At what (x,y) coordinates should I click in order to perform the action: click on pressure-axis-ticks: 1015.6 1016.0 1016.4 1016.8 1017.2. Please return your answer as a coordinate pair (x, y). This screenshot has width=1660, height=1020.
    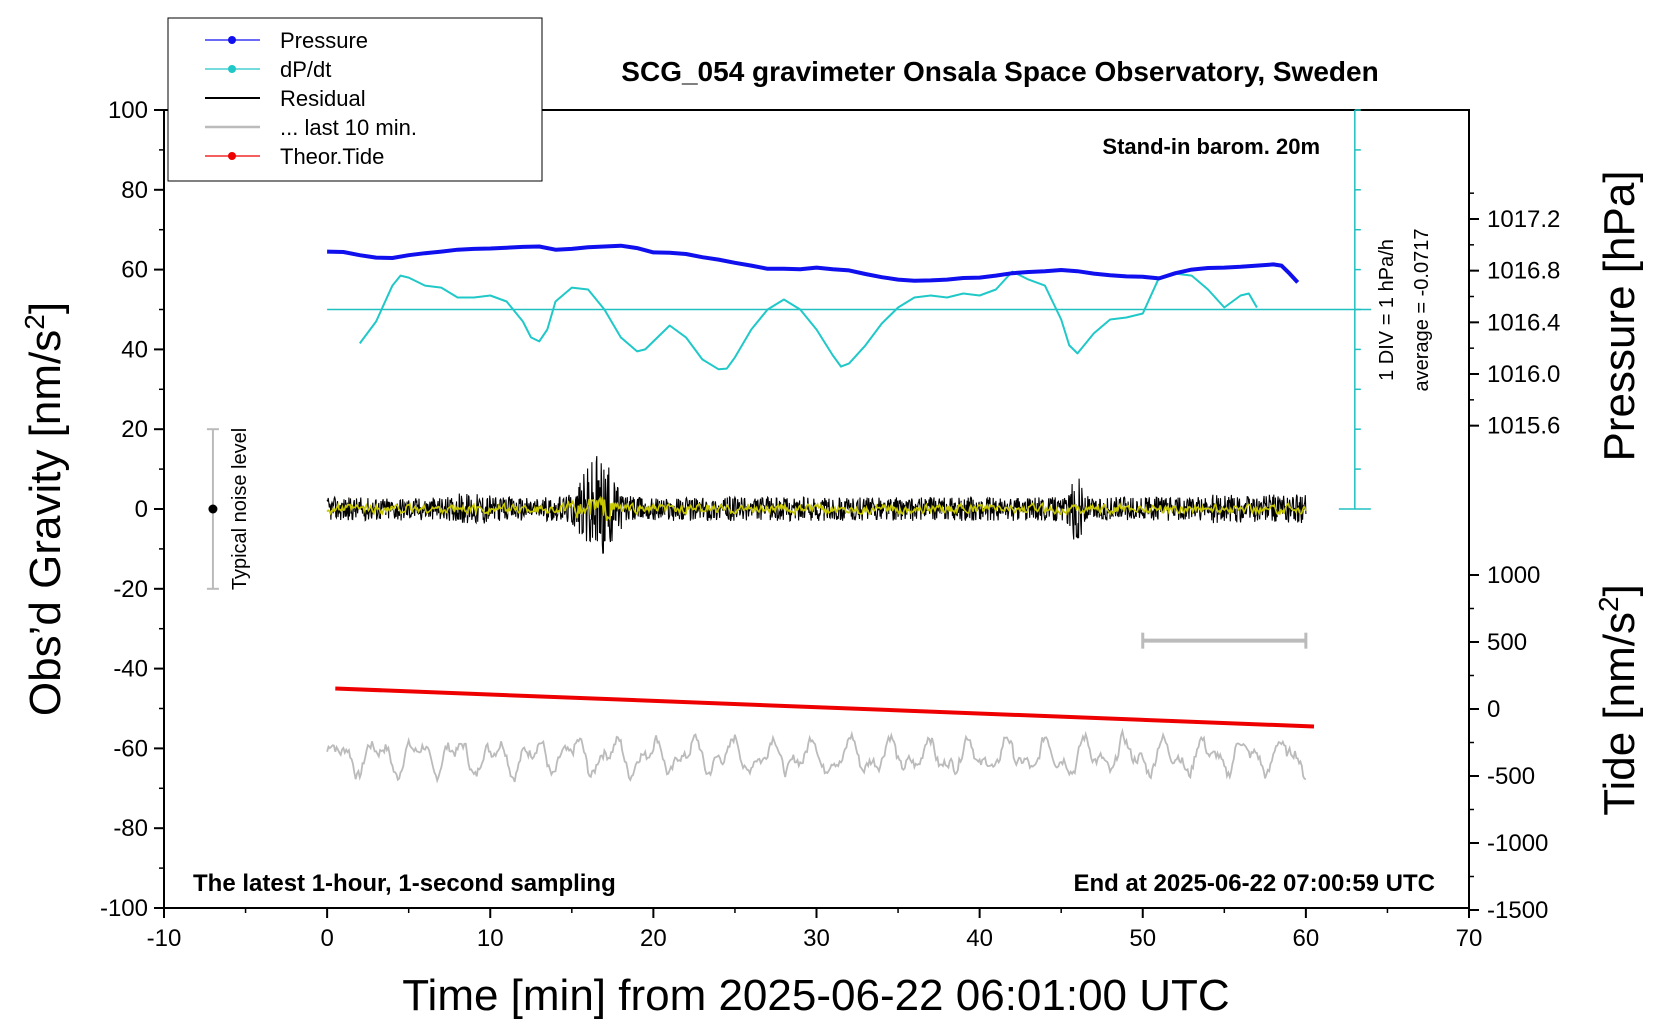
    Looking at the image, I should click on (1514, 316).